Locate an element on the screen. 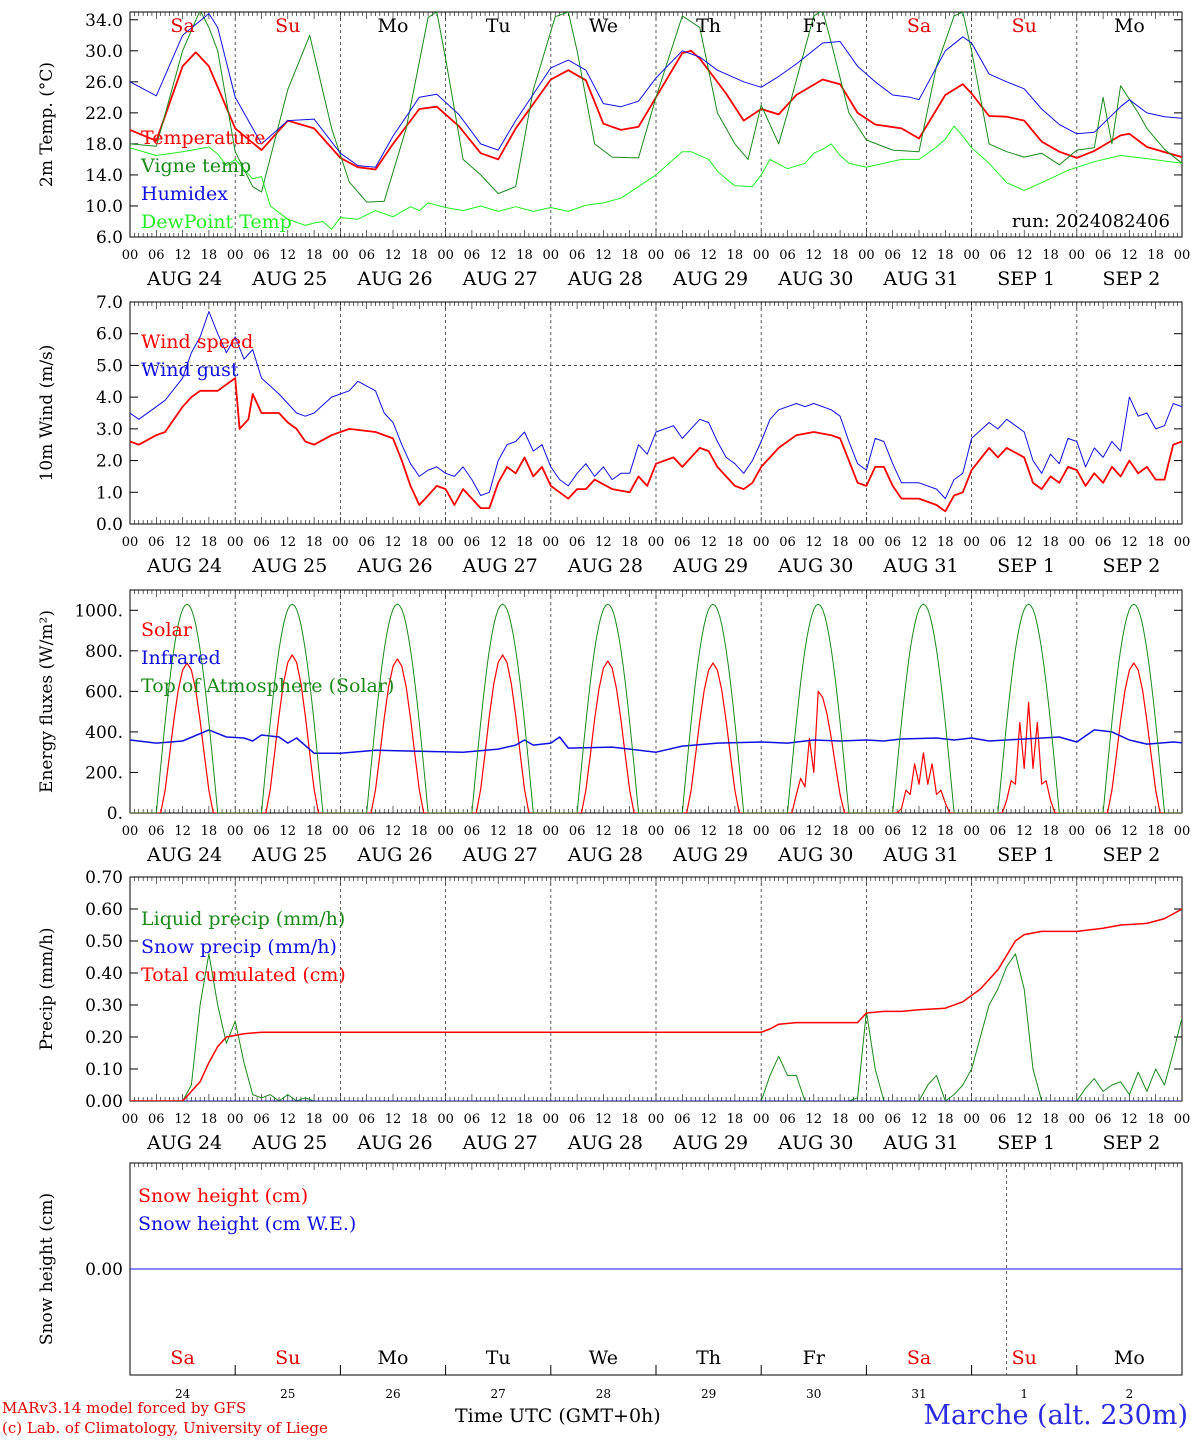  day-number-label: 28 is located at coordinates (603, 1394).